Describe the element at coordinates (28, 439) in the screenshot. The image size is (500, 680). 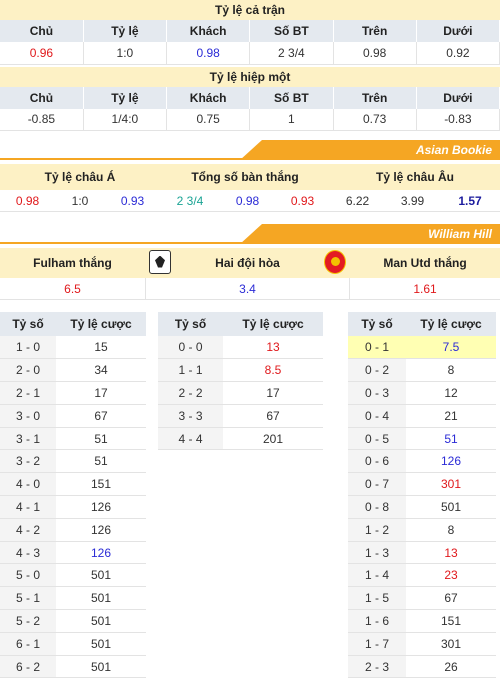
I see `score-cell: 3 - 1` at that location.